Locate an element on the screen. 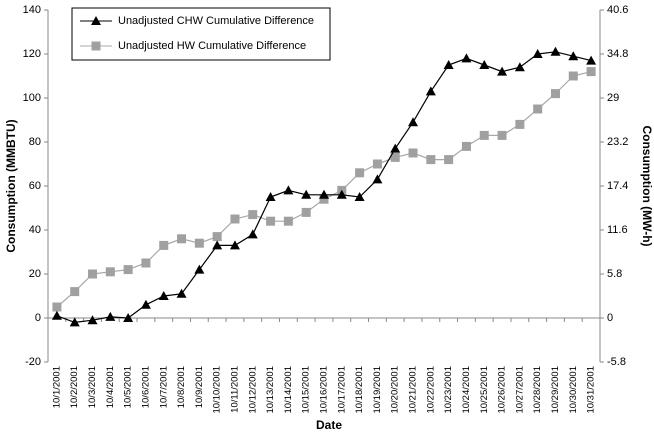 This screenshot has width=654, height=439. y-tick-label: 80 is located at coordinates (35, 142).